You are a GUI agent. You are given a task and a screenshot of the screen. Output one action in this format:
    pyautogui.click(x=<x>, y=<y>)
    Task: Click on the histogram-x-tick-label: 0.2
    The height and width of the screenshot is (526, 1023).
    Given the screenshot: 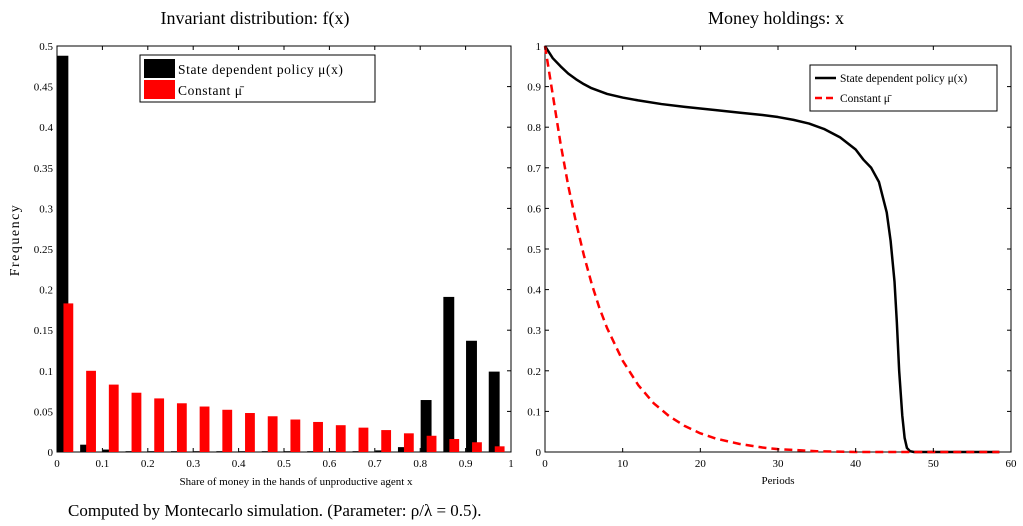 What is the action you would take?
    pyautogui.click(x=148, y=464)
    